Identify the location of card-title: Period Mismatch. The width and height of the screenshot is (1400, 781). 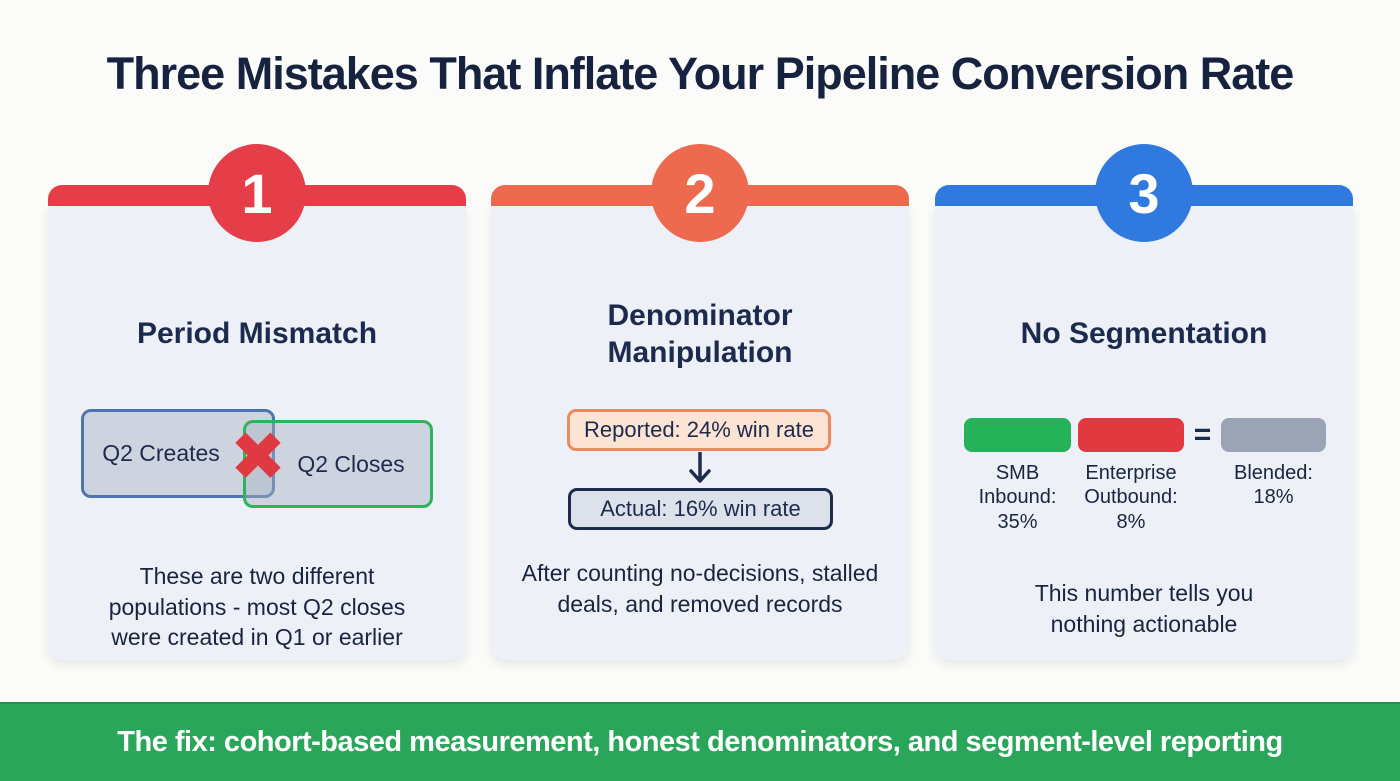
(257, 334).